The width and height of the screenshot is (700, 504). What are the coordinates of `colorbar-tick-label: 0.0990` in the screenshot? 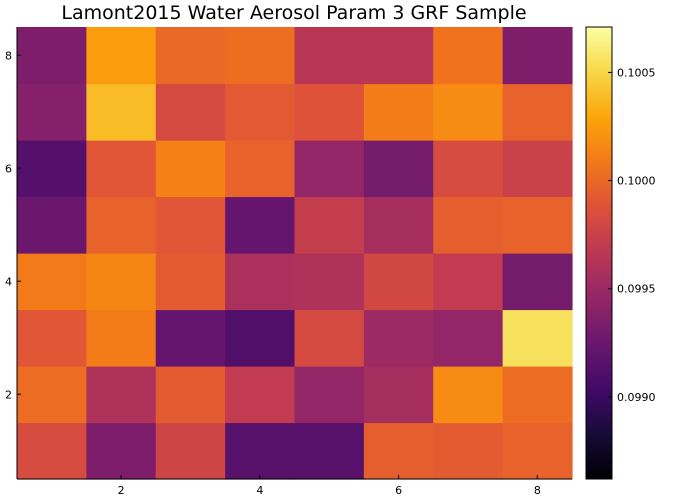 It's located at (636, 397).